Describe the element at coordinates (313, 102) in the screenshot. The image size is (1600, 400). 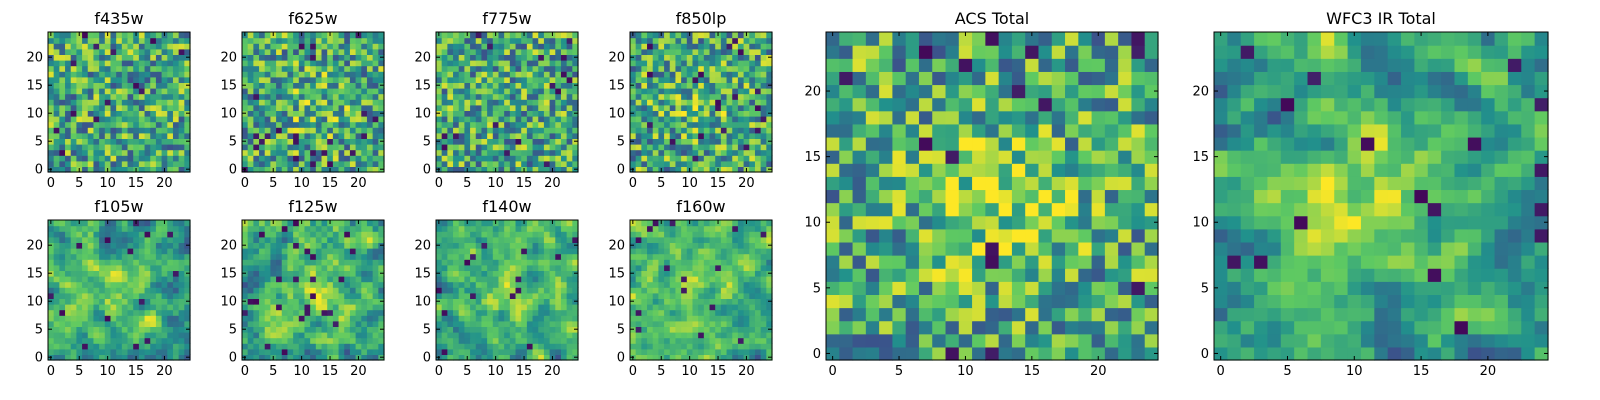
I see `axes-frame` at that location.